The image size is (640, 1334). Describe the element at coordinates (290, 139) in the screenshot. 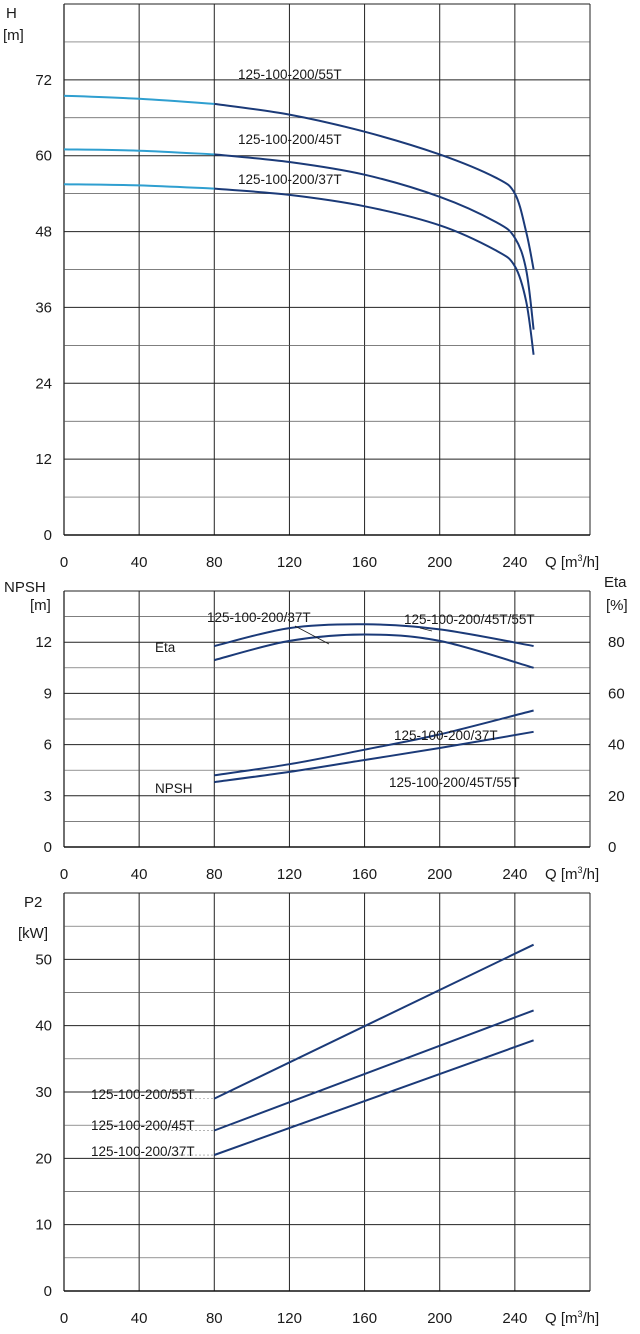

I see `head-label-45t: 125-100-200/45T` at that location.